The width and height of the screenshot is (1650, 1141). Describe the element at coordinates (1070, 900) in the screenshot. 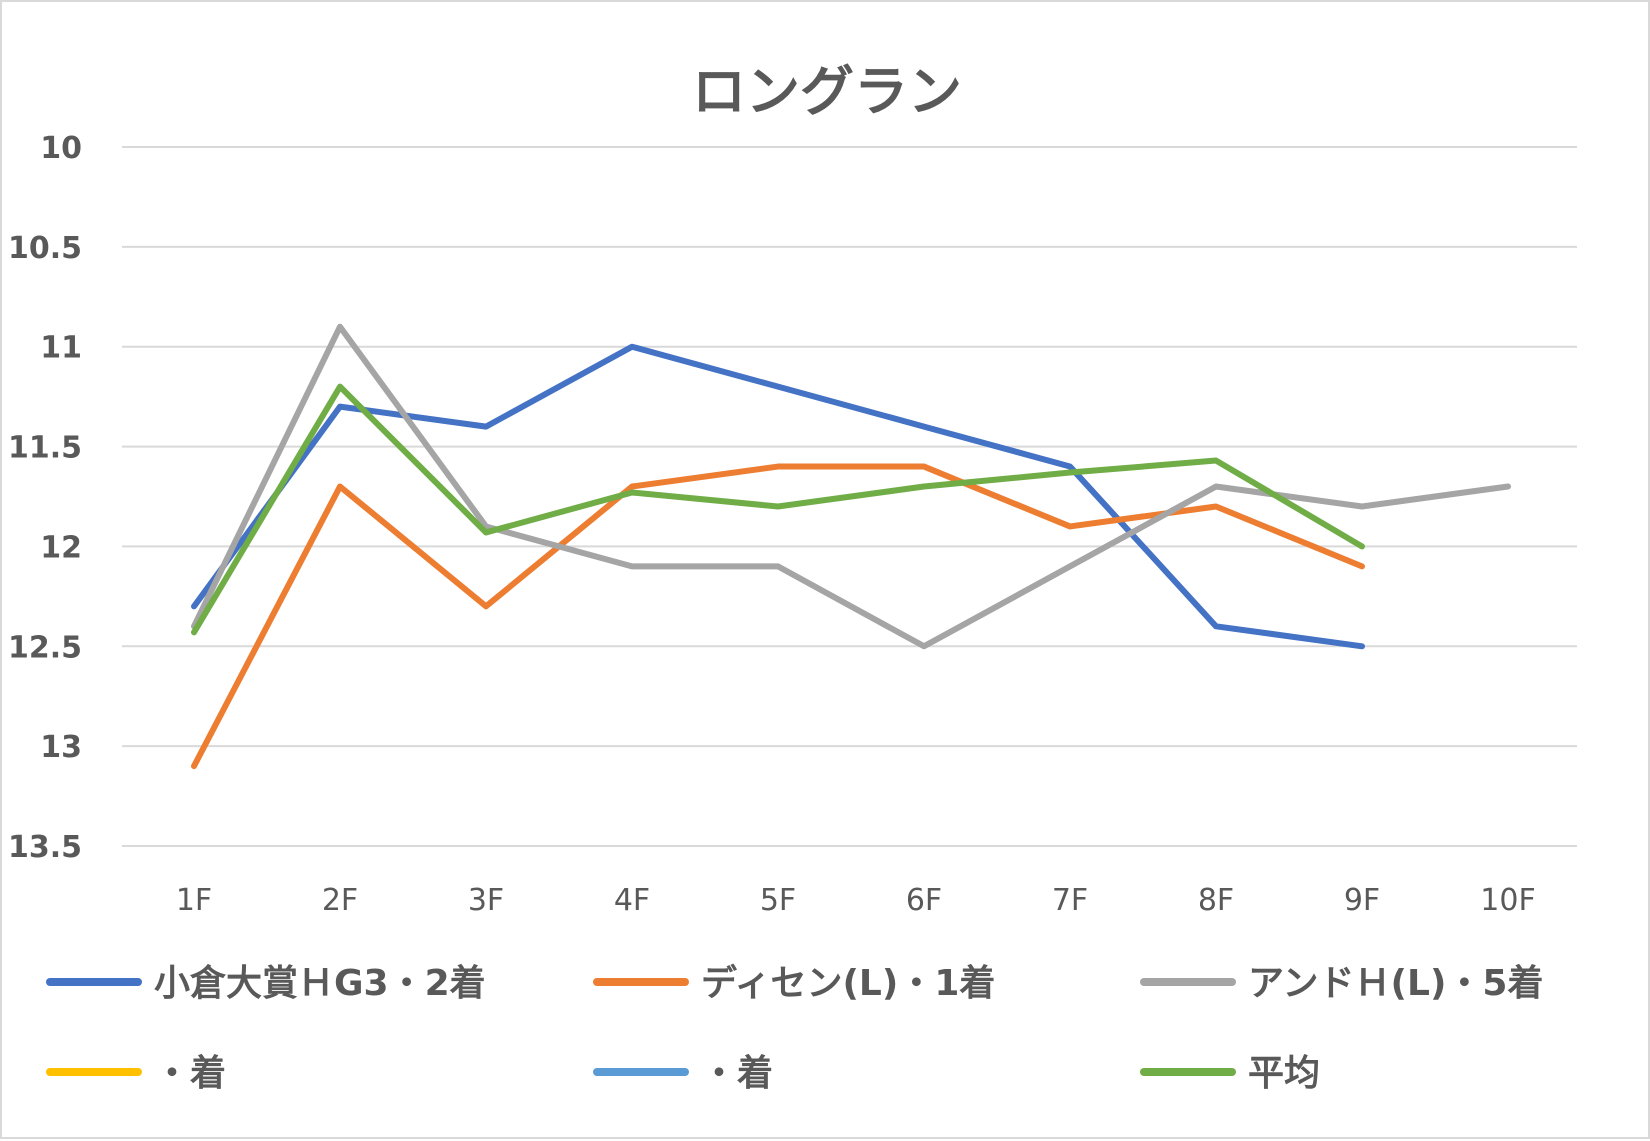

I see `x-tick-label: 7F` at that location.